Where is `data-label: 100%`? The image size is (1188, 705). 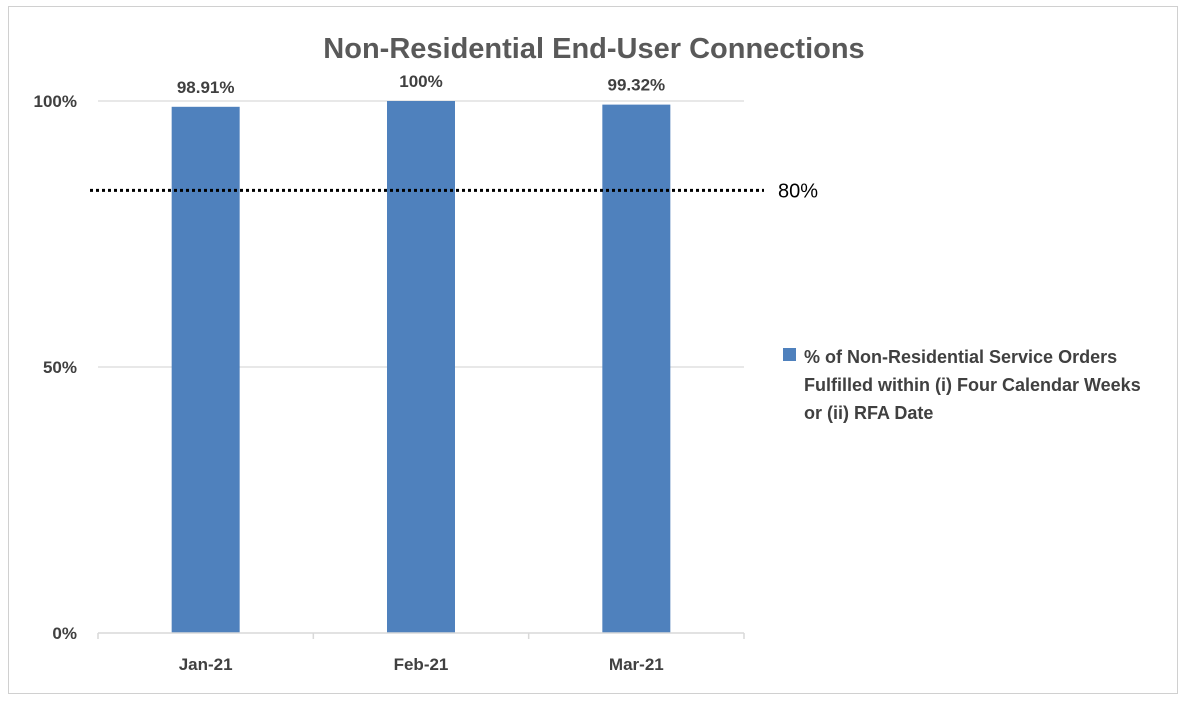 data-label: 100% is located at coordinates (420, 81).